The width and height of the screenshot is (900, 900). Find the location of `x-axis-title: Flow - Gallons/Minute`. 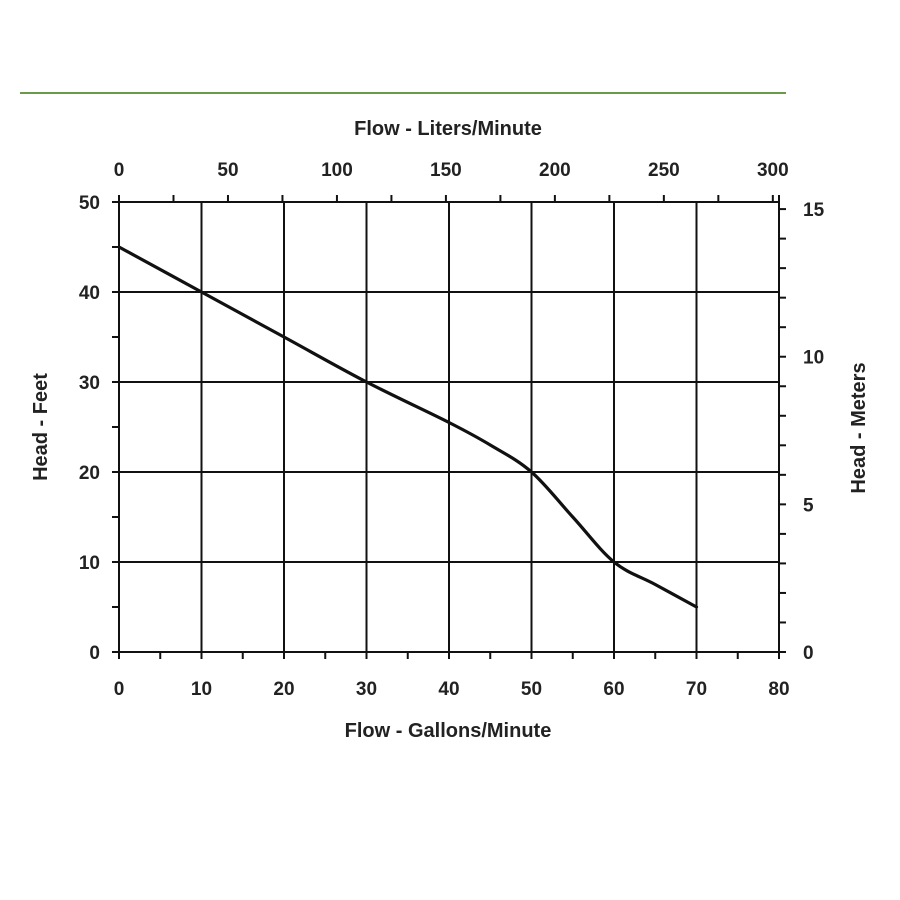

x-axis-title: Flow - Gallons/Minute is located at coordinates (448, 731).